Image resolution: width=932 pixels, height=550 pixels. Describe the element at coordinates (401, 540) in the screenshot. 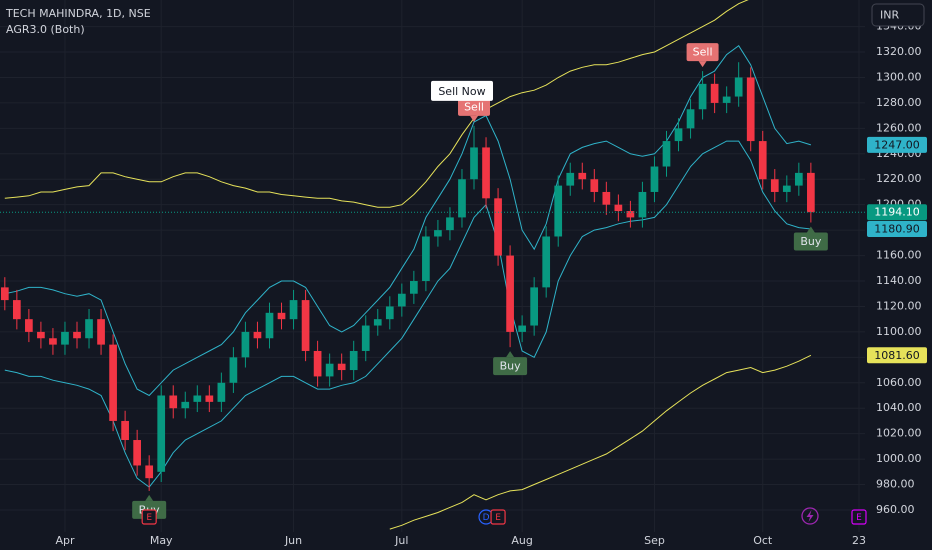

I see `x-tick-label: Jul` at that location.